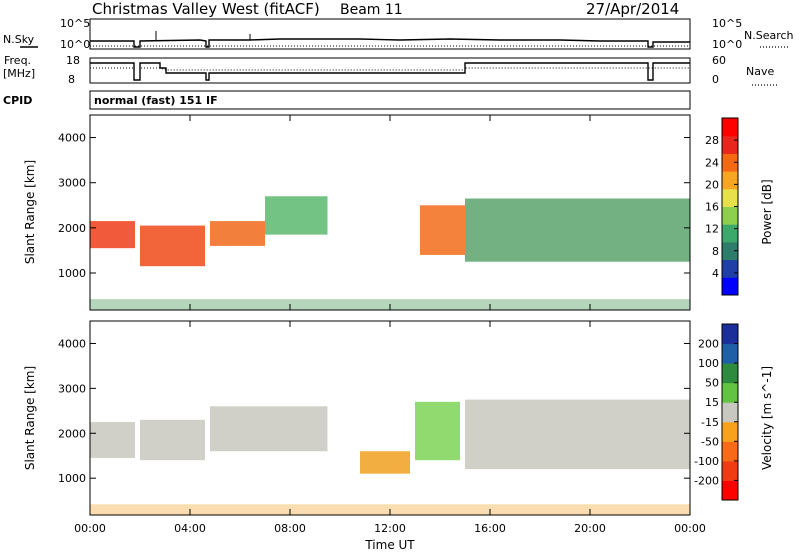 Image resolution: width=800 pixels, height=554 pixels. I want to click on colorbar-tick-label: 8, so click(715, 251).